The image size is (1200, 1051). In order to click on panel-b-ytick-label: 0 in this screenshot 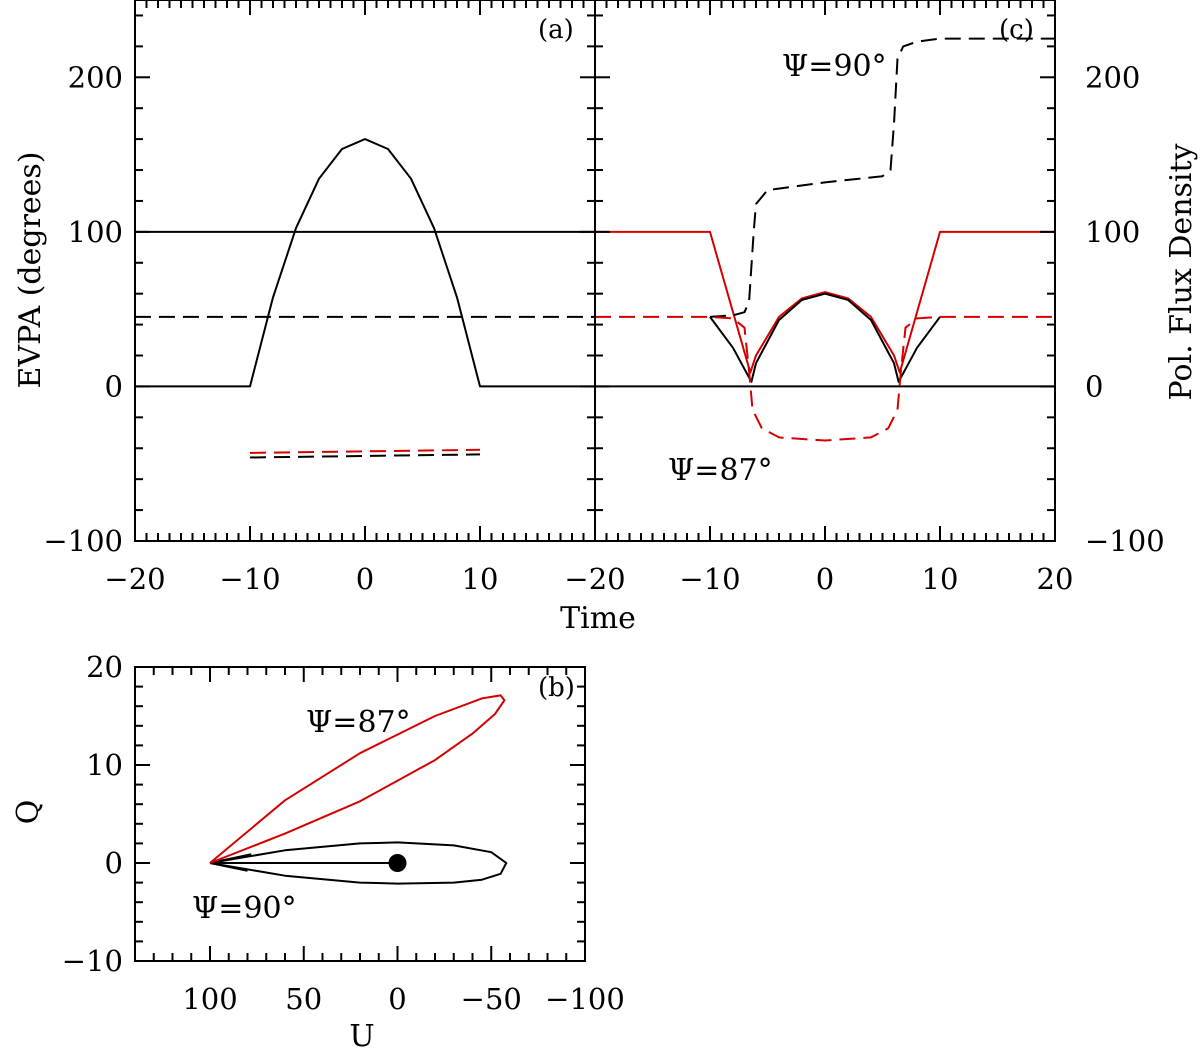, I will do `click(114, 863)`.